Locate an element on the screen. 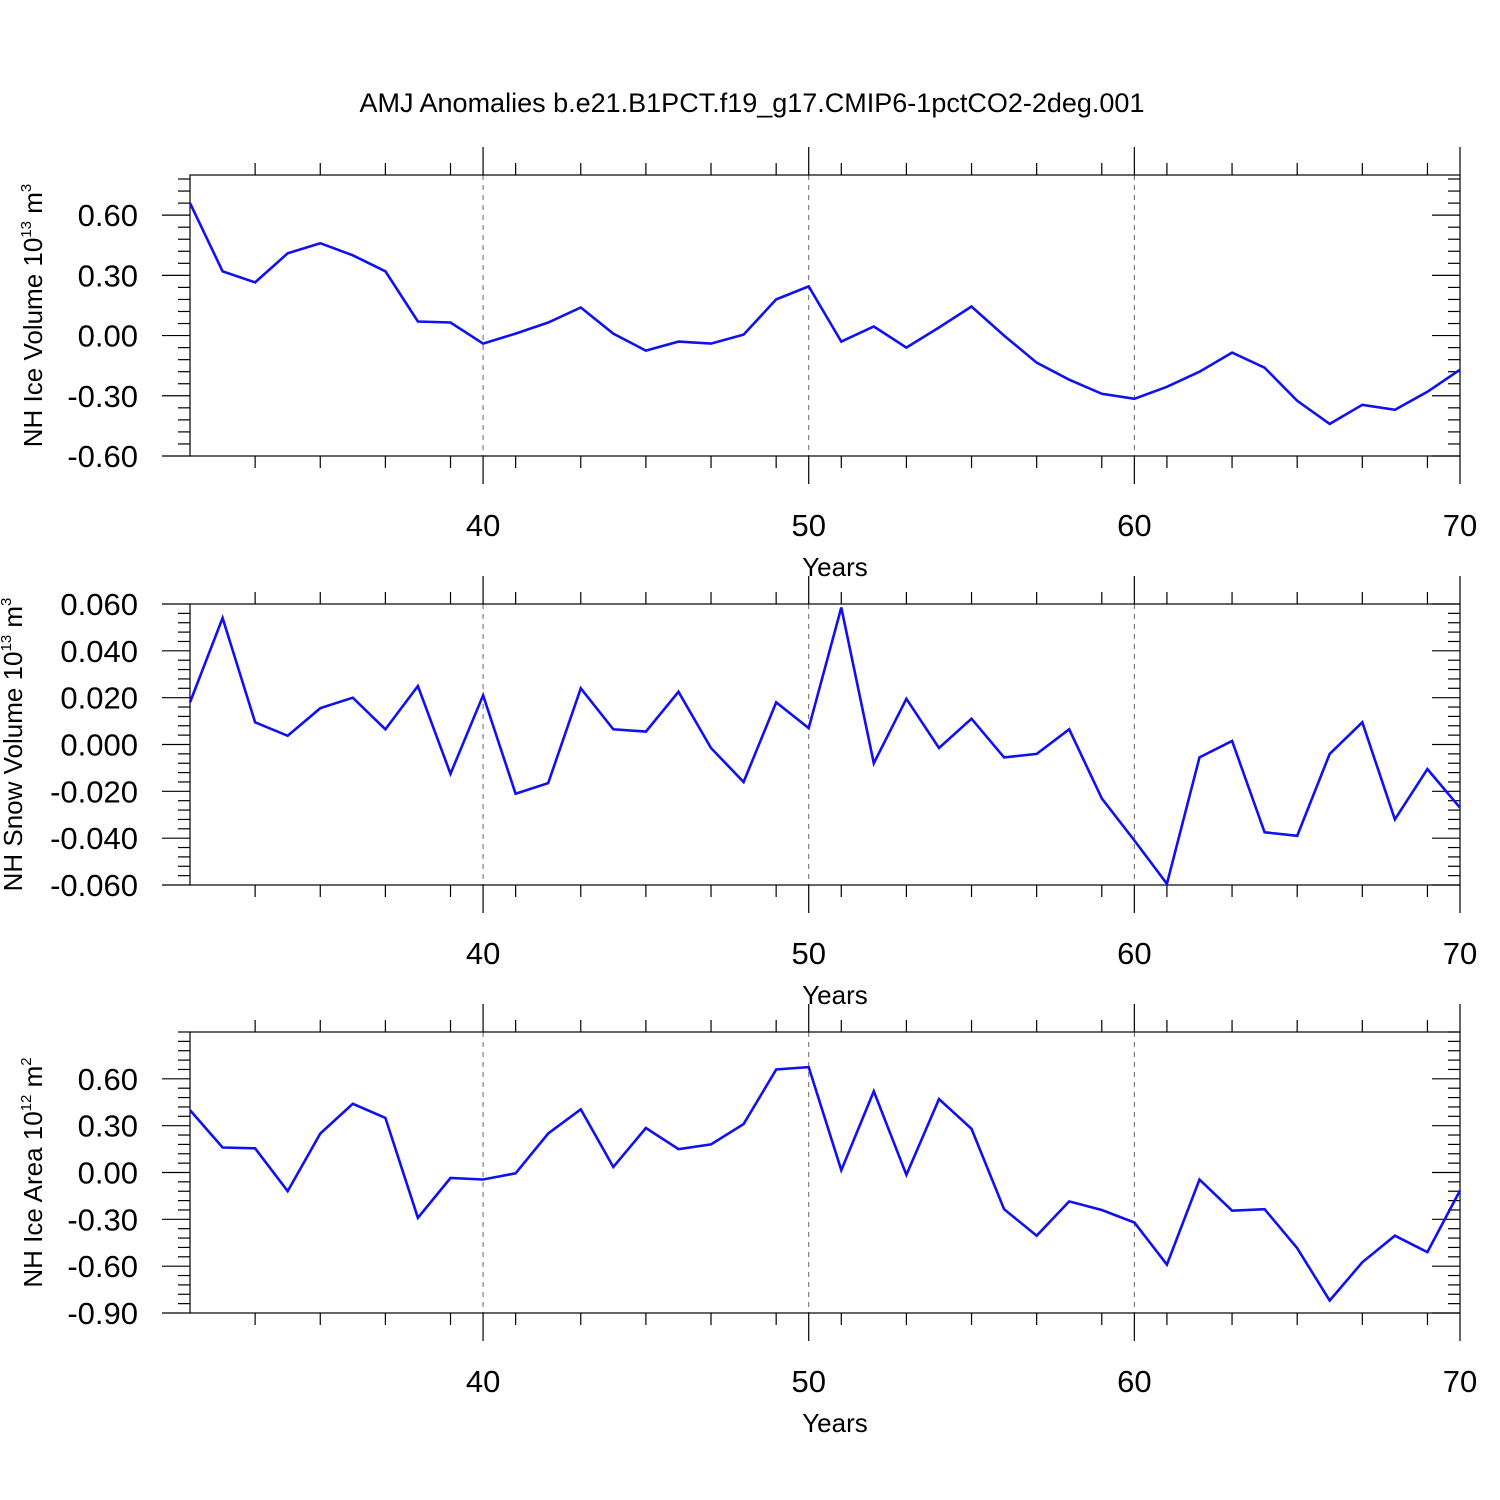 The height and width of the screenshot is (1500, 1500). y-tick-label: -0.020 is located at coordinates (94, 791).